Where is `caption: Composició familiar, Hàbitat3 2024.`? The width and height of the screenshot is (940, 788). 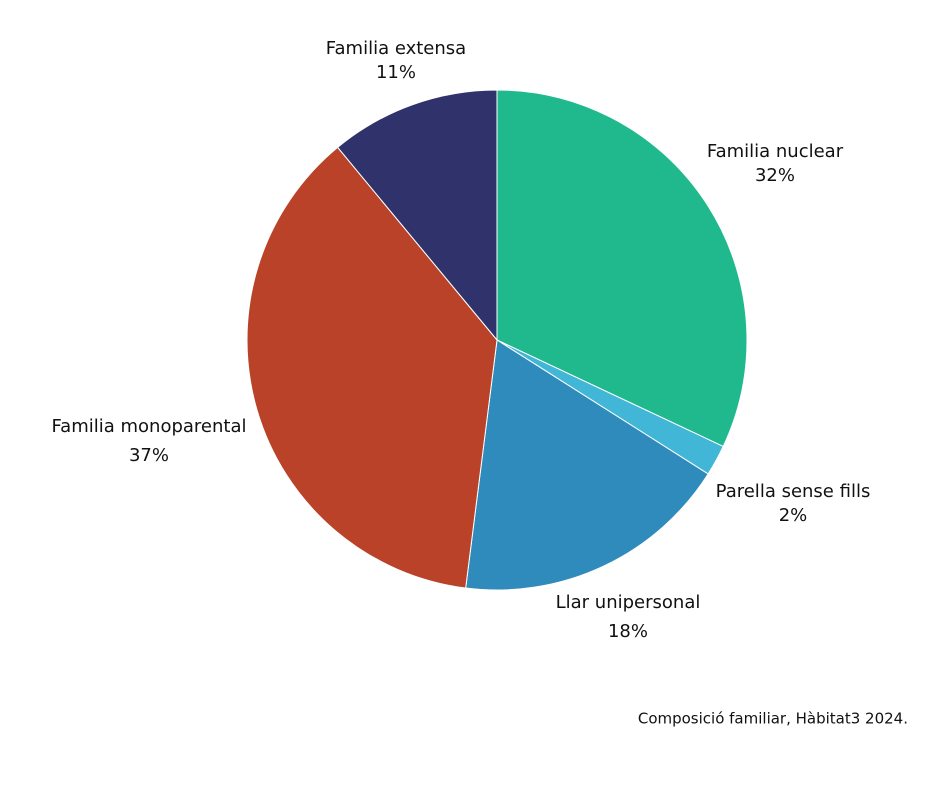
caption: Composició familiar, Hàbitat3 2024. is located at coordinates (773, 719).